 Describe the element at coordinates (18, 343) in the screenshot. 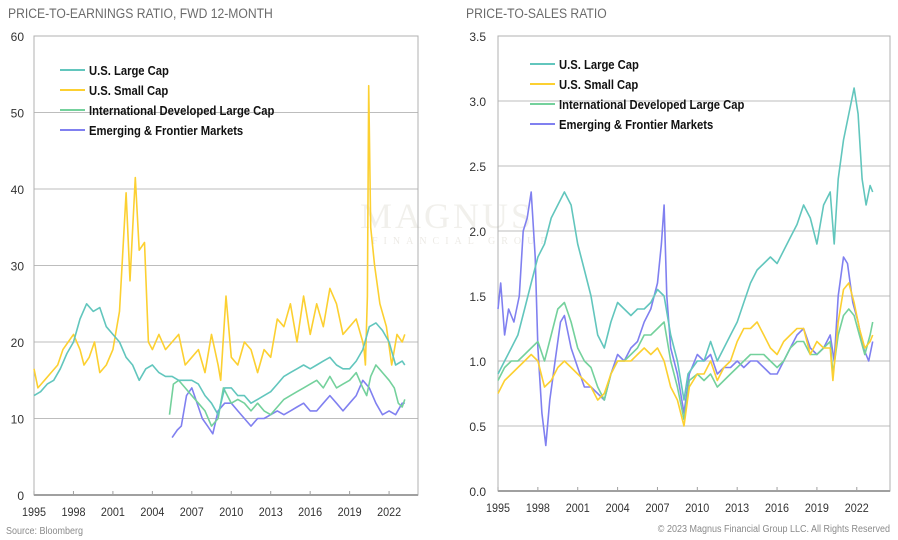

I see `y-tick-label: 20` at that location.